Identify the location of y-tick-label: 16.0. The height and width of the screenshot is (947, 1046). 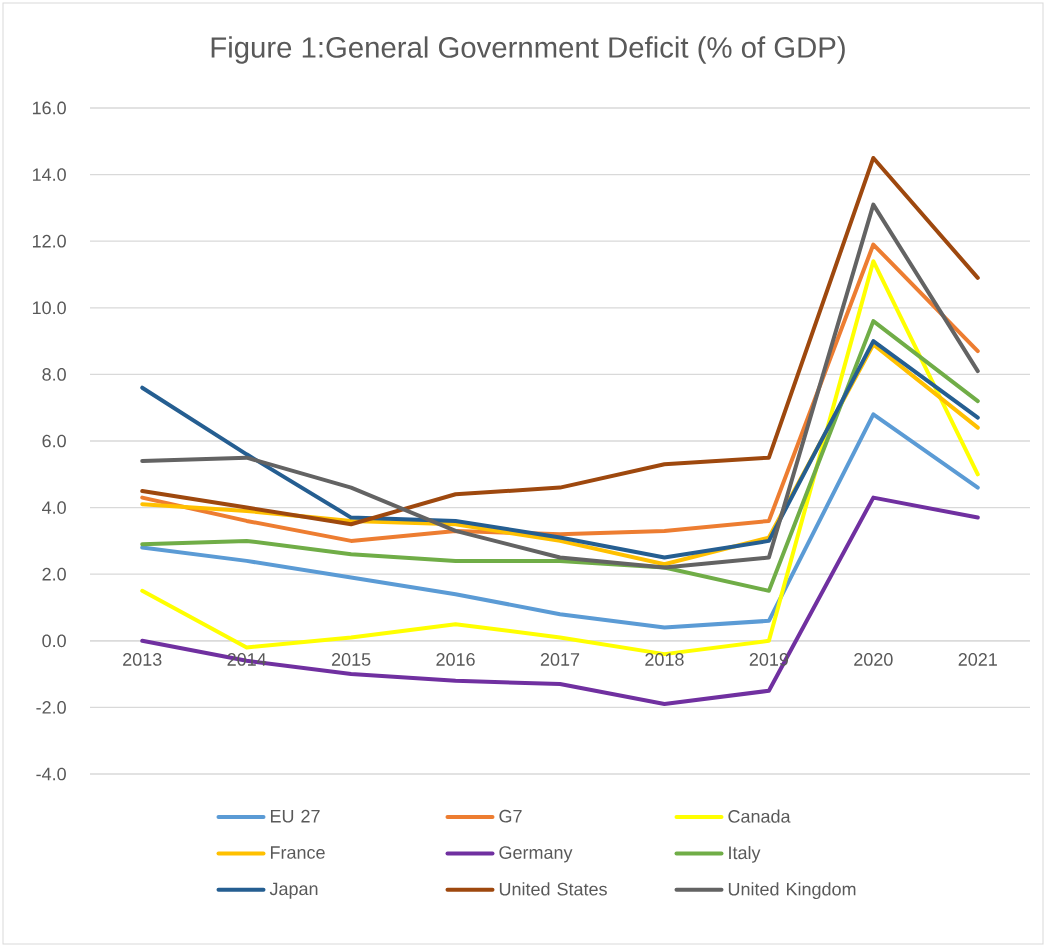
(49, 108).